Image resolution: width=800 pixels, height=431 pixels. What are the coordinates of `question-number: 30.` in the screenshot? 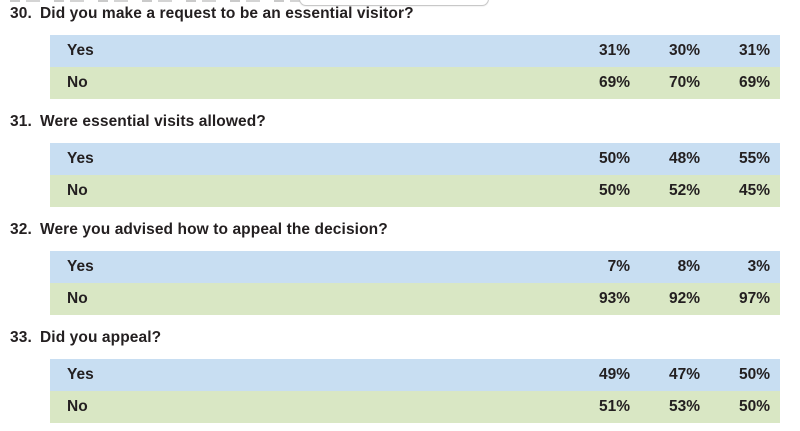 It's located at (21, 13).